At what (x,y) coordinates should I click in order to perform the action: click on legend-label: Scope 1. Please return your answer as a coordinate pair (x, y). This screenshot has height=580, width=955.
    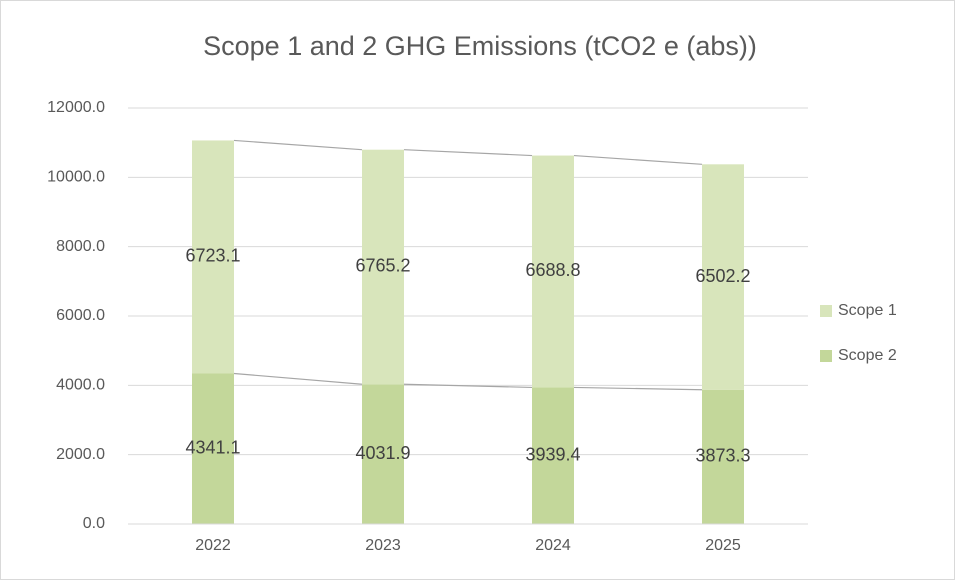
    Looking at the image, I should click on (867, 310).